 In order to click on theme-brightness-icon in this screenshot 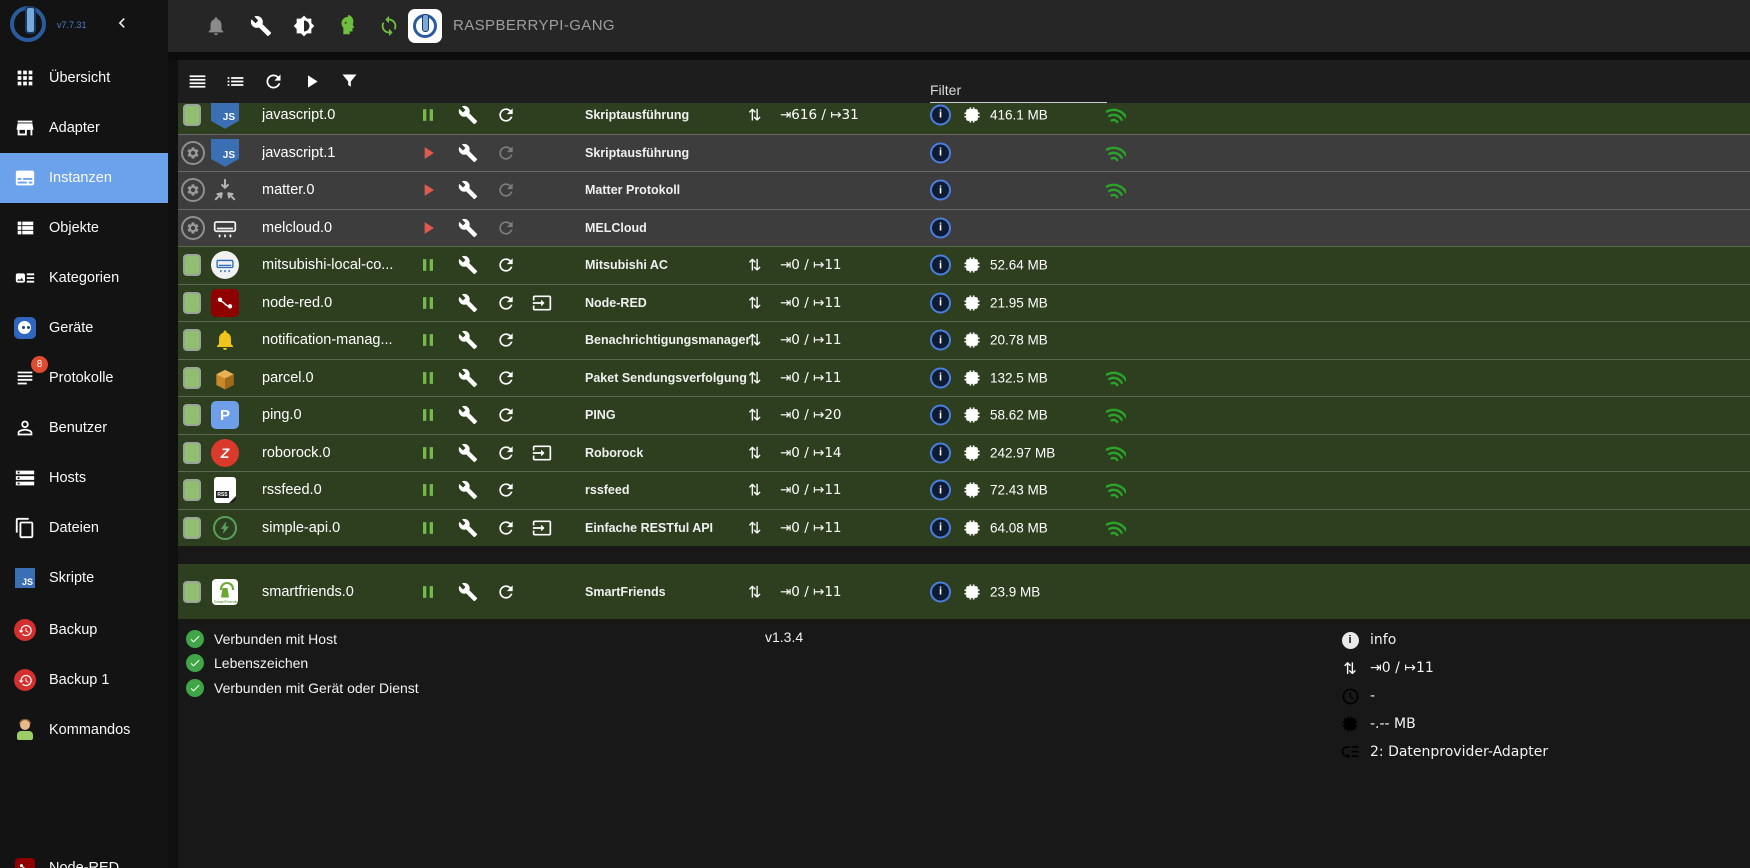, I will do `click(304, 26)`.